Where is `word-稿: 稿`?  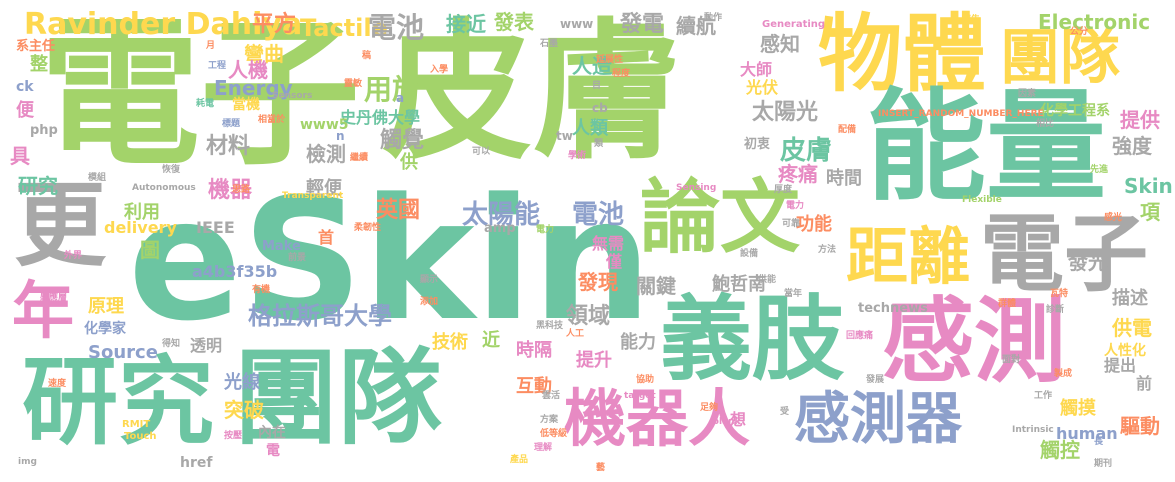 word-稿: 稿 is located at coordinates (366, 56).